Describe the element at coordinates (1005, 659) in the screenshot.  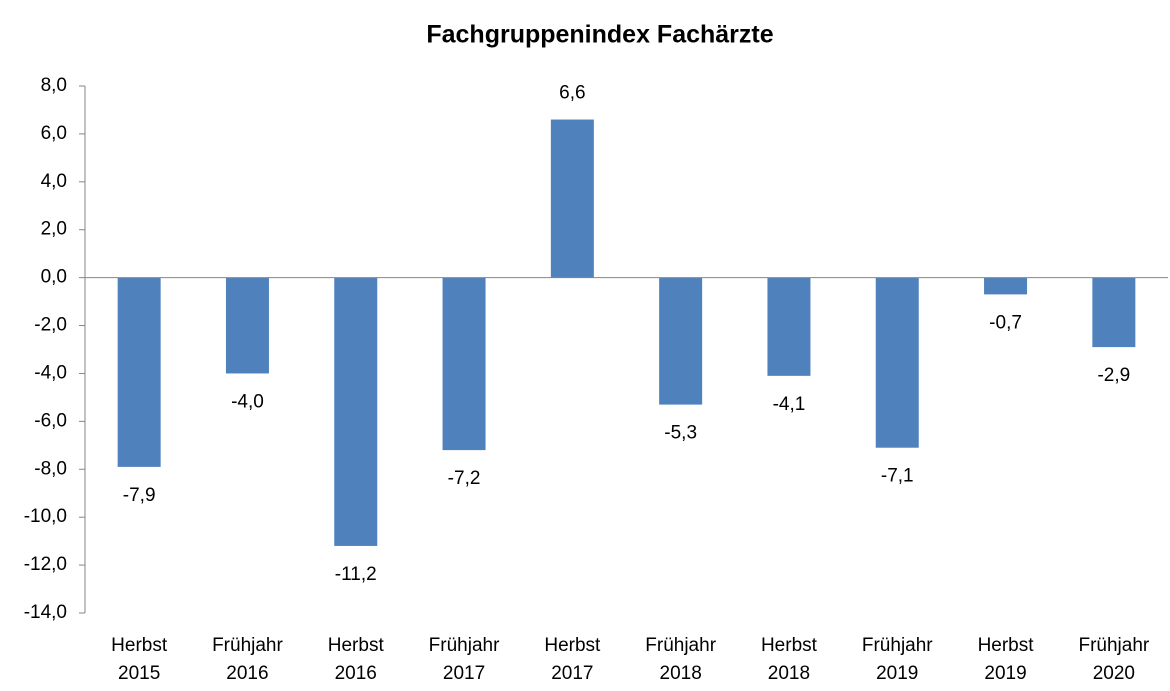
I see `x-tick-label: Herbst 2019` at that location.